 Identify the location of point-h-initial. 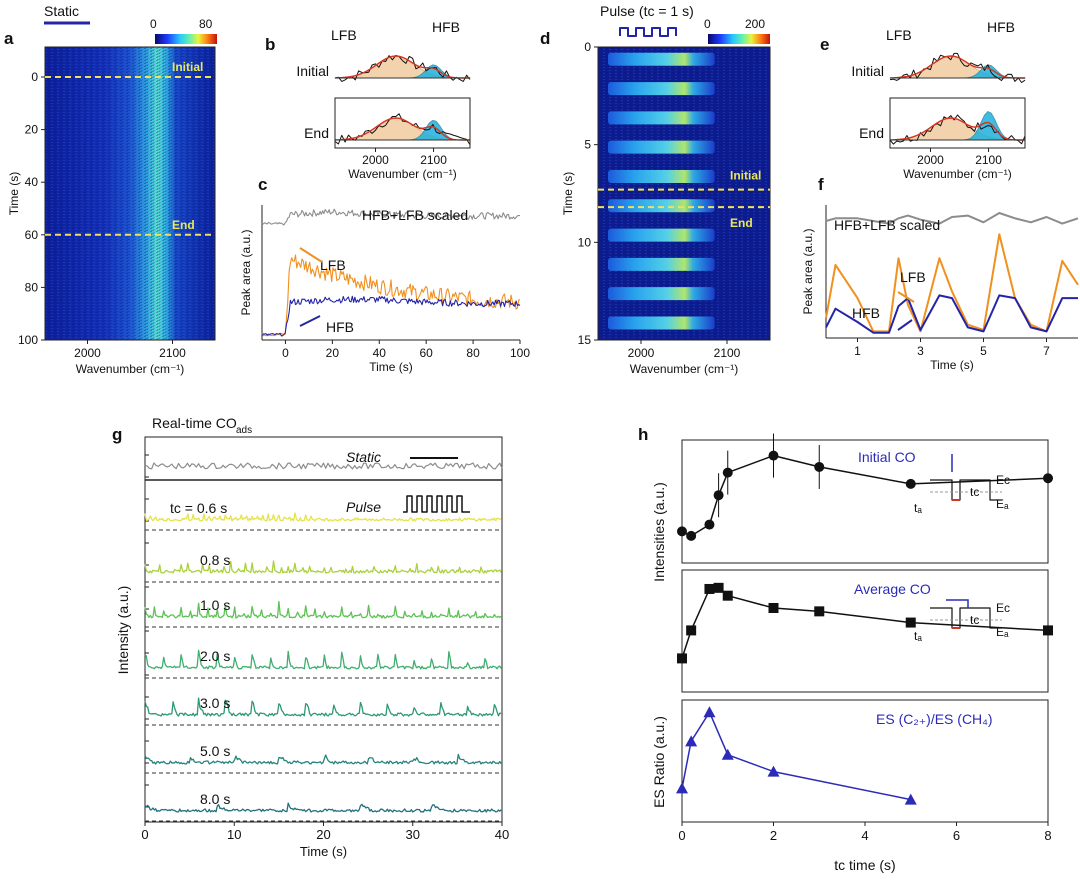
(910, 483).